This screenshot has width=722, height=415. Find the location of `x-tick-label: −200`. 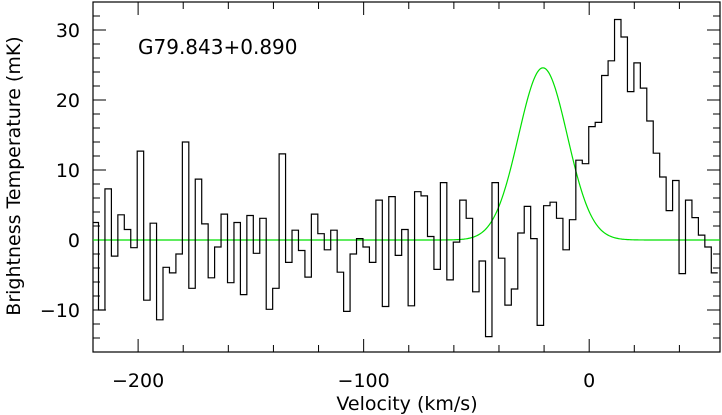

x-tick-label: −200 is located at coordinates (138, 381).